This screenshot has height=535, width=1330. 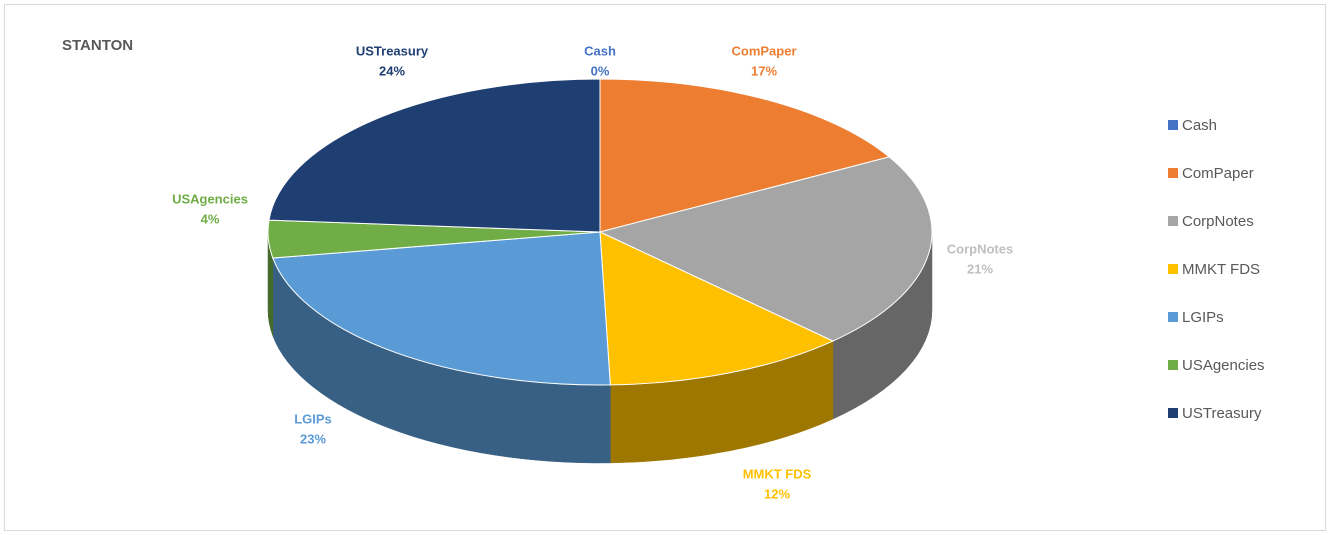 What do you see at coordinates (210, 198) in the screenshot?
I see `data-label-name: USAgencies` at bounding box center [210, 198].